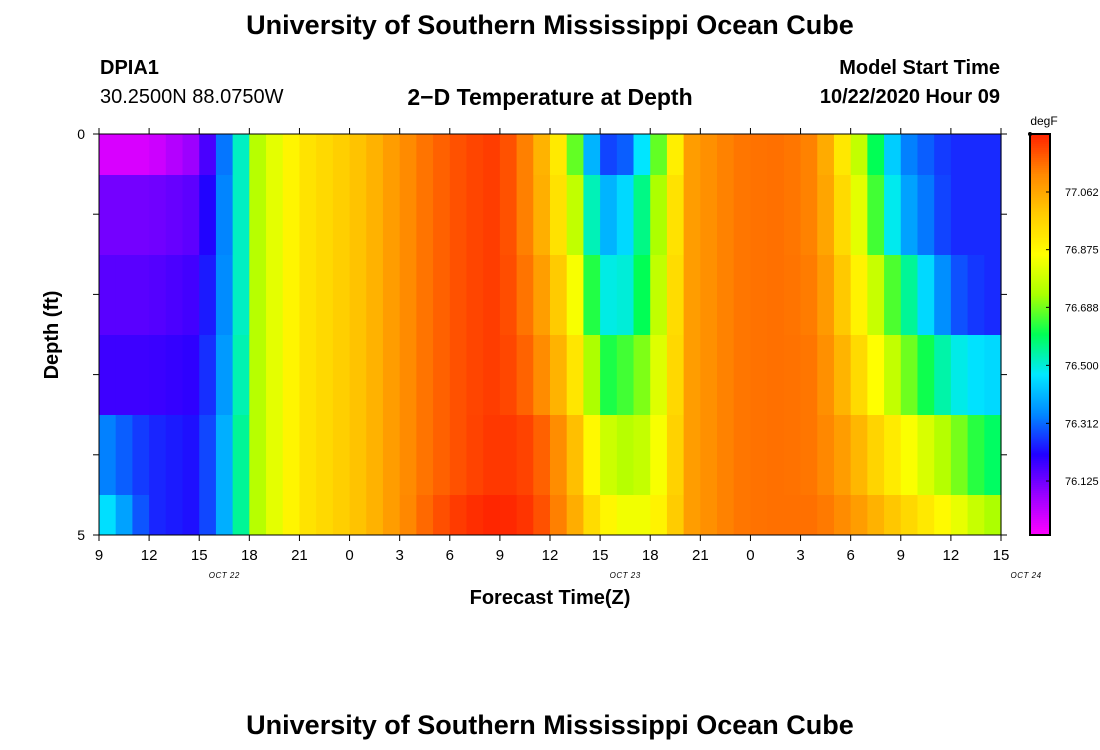 The width and height of the screenshot is (1100, 750). What do you see at coordinates (224, 575) in the screenshot?
I see `x-day-label: OCT 22` at bounding box center [224, 575].